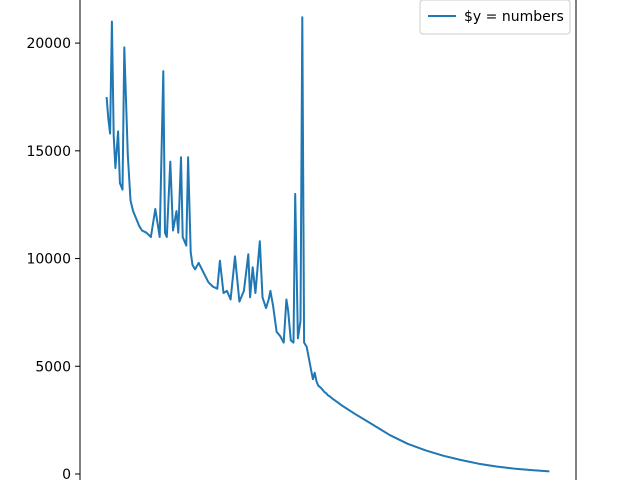 The width and height of the screenshot is (640, 480). What do you see at coordinates (53, 367) in the screenshot?
I see `y-tick-label: 5000` at bounding box center [53, 367].